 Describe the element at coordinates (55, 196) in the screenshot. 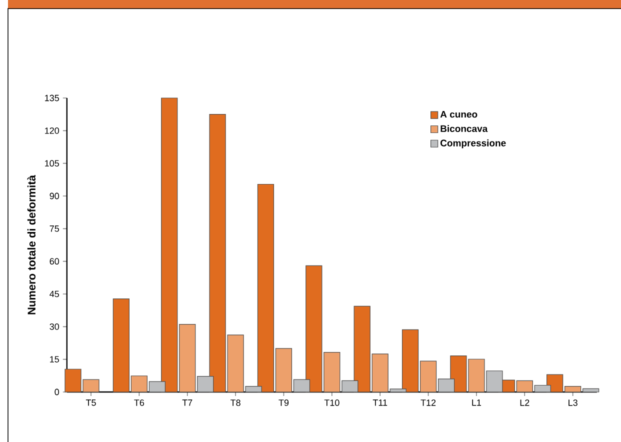

I see `y-tick-label: 90` at that location.